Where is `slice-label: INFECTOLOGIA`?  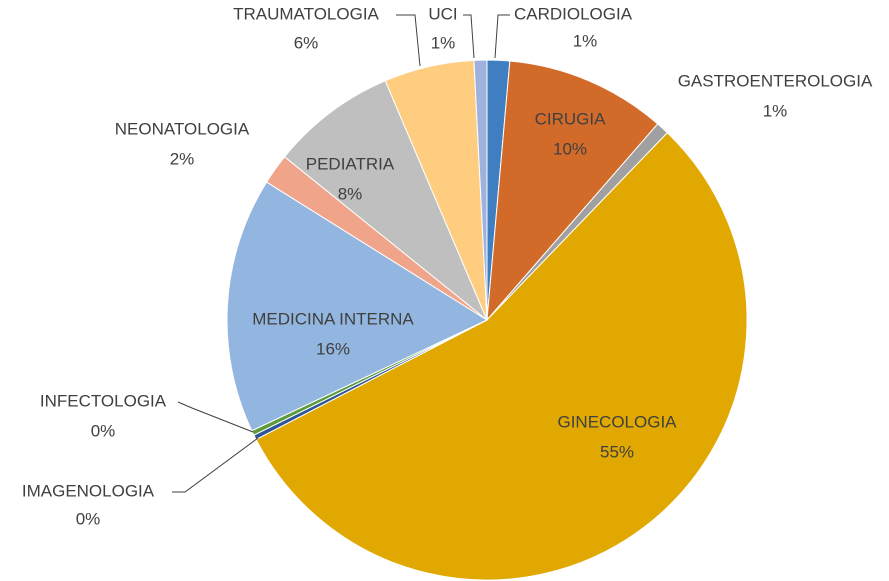 slice-label: INFECTOLOGIA is located at coordinates (103, 400).